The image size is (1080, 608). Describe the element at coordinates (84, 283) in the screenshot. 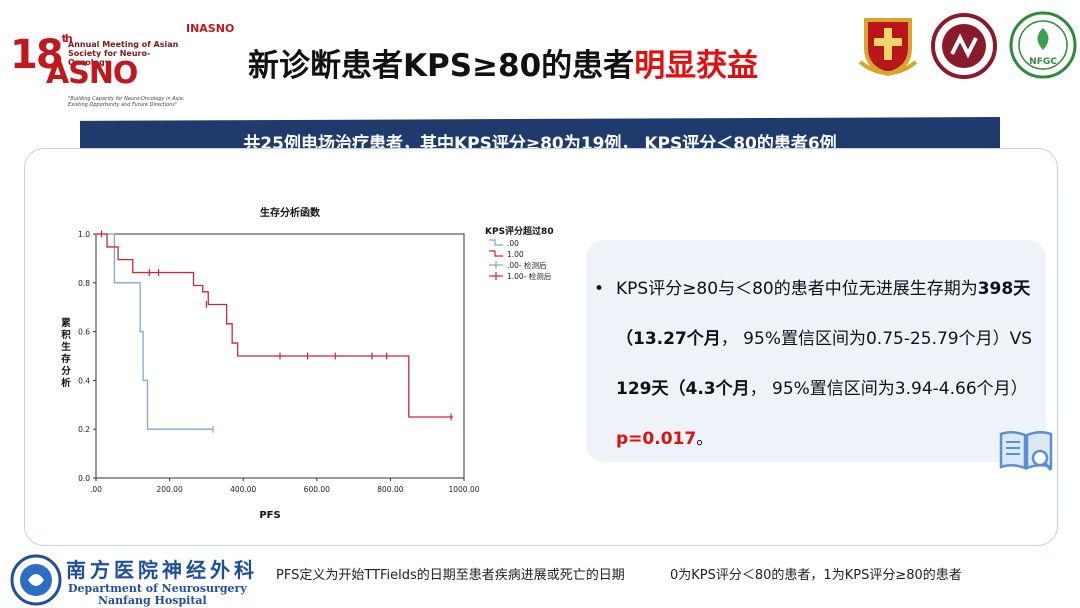

I see `y-tick-label: 0.8` at that location.